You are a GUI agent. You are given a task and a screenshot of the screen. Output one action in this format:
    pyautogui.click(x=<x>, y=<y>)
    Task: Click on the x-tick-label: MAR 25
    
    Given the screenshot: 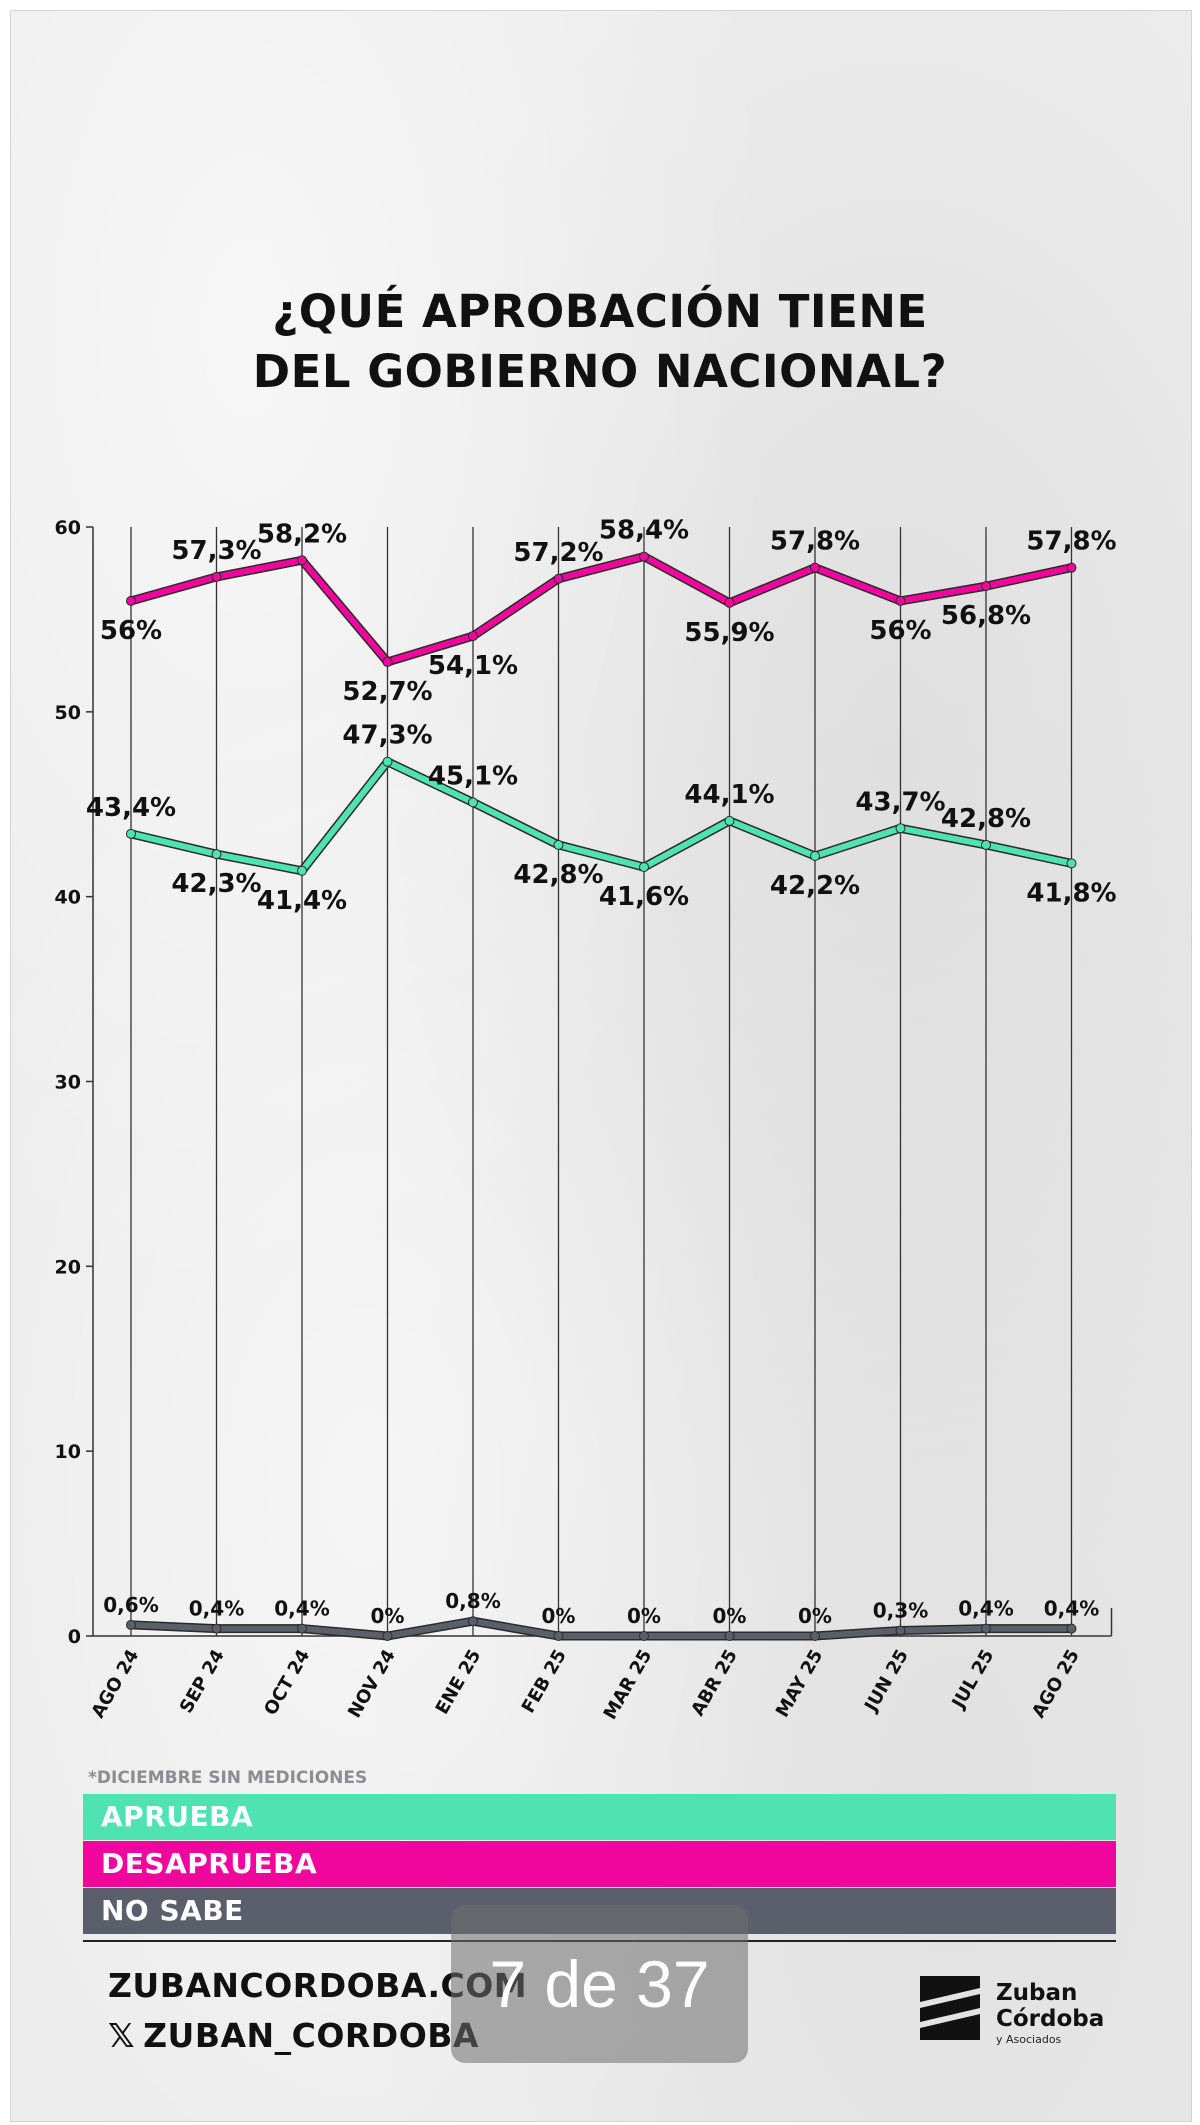 What is the action you would take?
    pyautogui.click(x=628, y=1684)
    